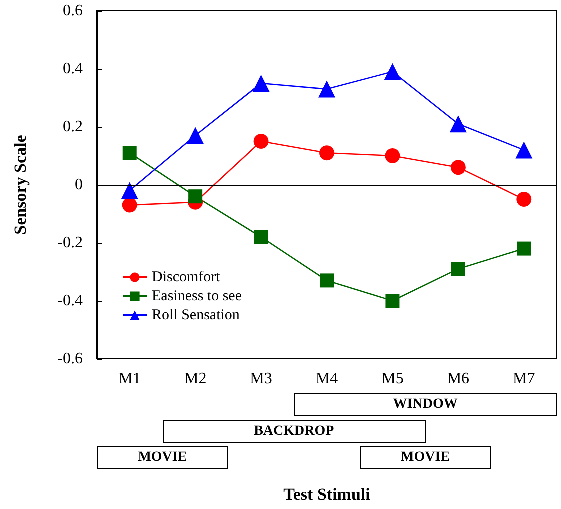 The width and height of the screenshot is (561, 509). I want to click on y-tick-label: 0.4, so click(73, 69).